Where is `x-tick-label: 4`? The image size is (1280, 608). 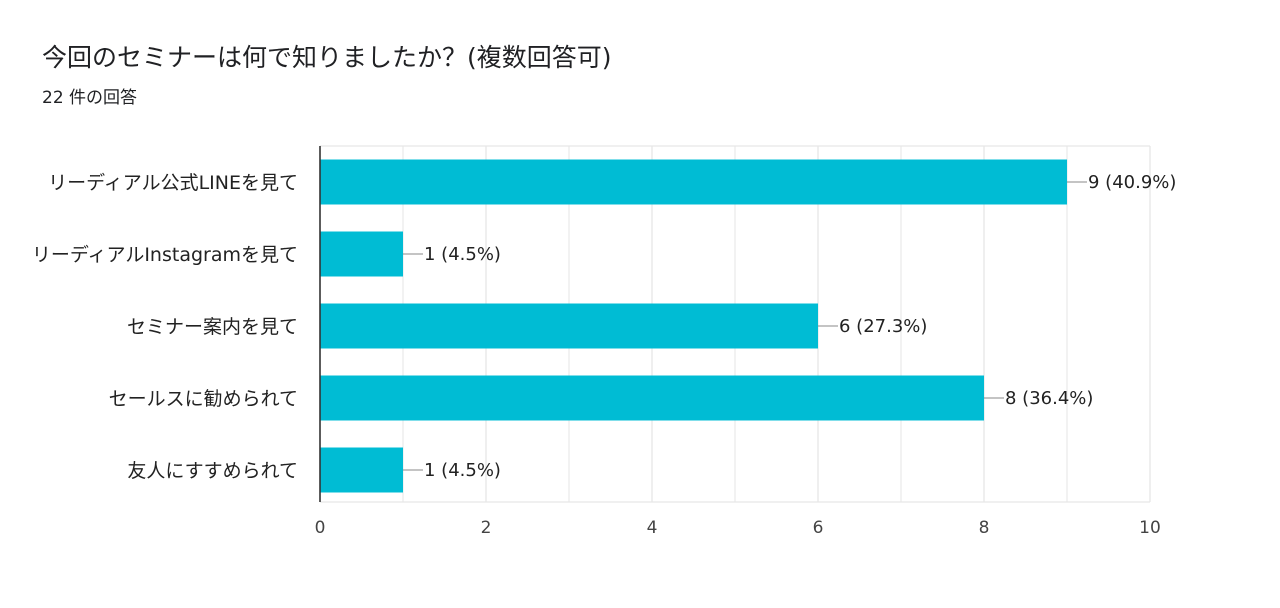
x-tick-label: 4 is located at coordinates (652, 528).